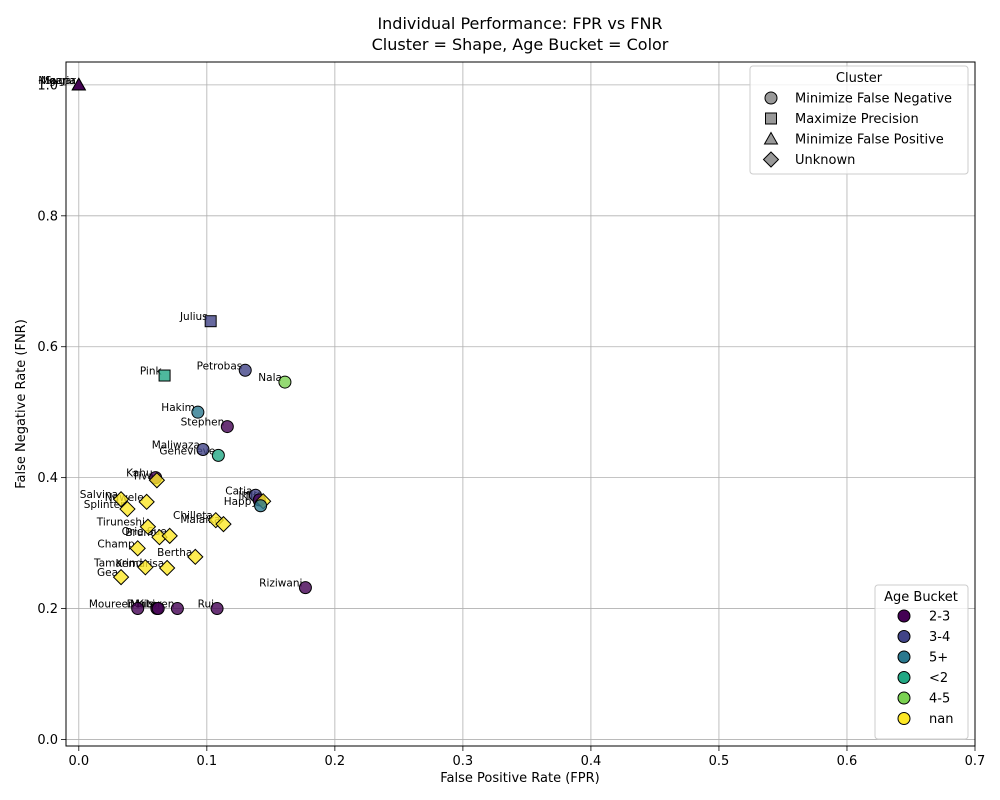 The width and height of the screenshot is (1000, 800). I want to click on point-label: Splinter, so click(104, 505).